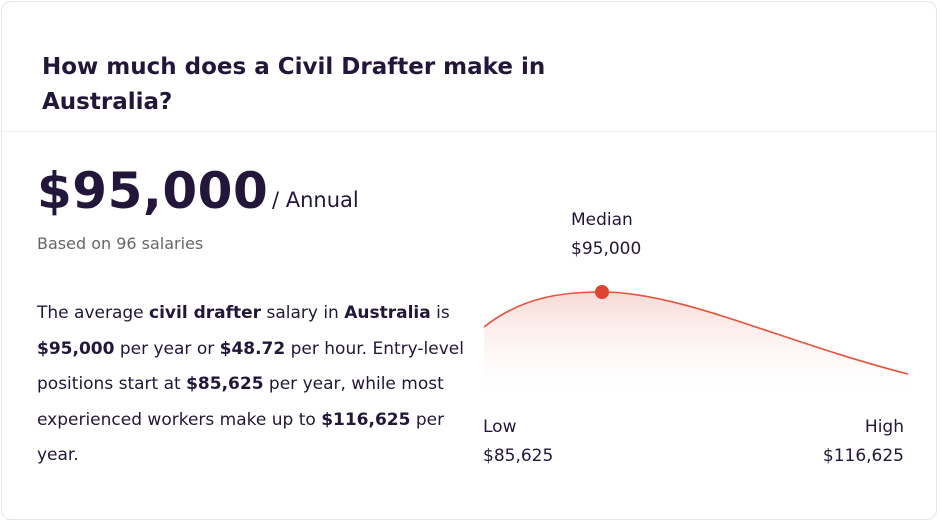 The height and width of the screenshot is (523, 940). I want to click on text: per hour. Entry-level positions start at, so click(250, 366).